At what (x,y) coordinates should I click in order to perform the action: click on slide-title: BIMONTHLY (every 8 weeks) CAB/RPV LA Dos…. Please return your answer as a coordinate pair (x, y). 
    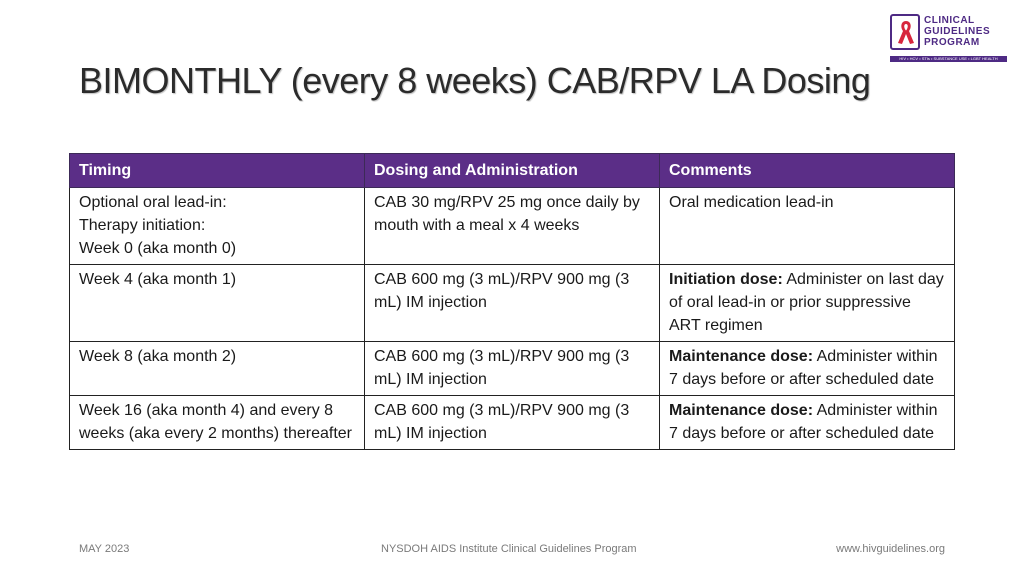
    Looking at the image, I should click on (475, 80).